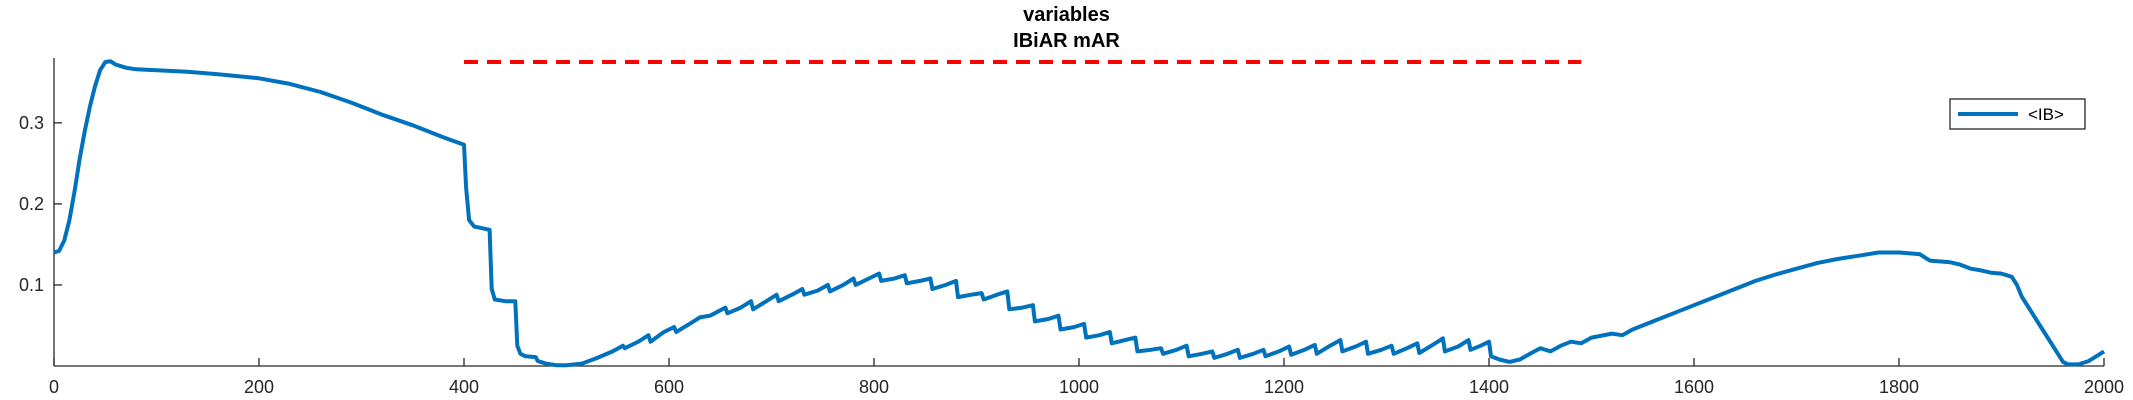  I want to click on chart-title-line-1: variables, so click(1066, 15).